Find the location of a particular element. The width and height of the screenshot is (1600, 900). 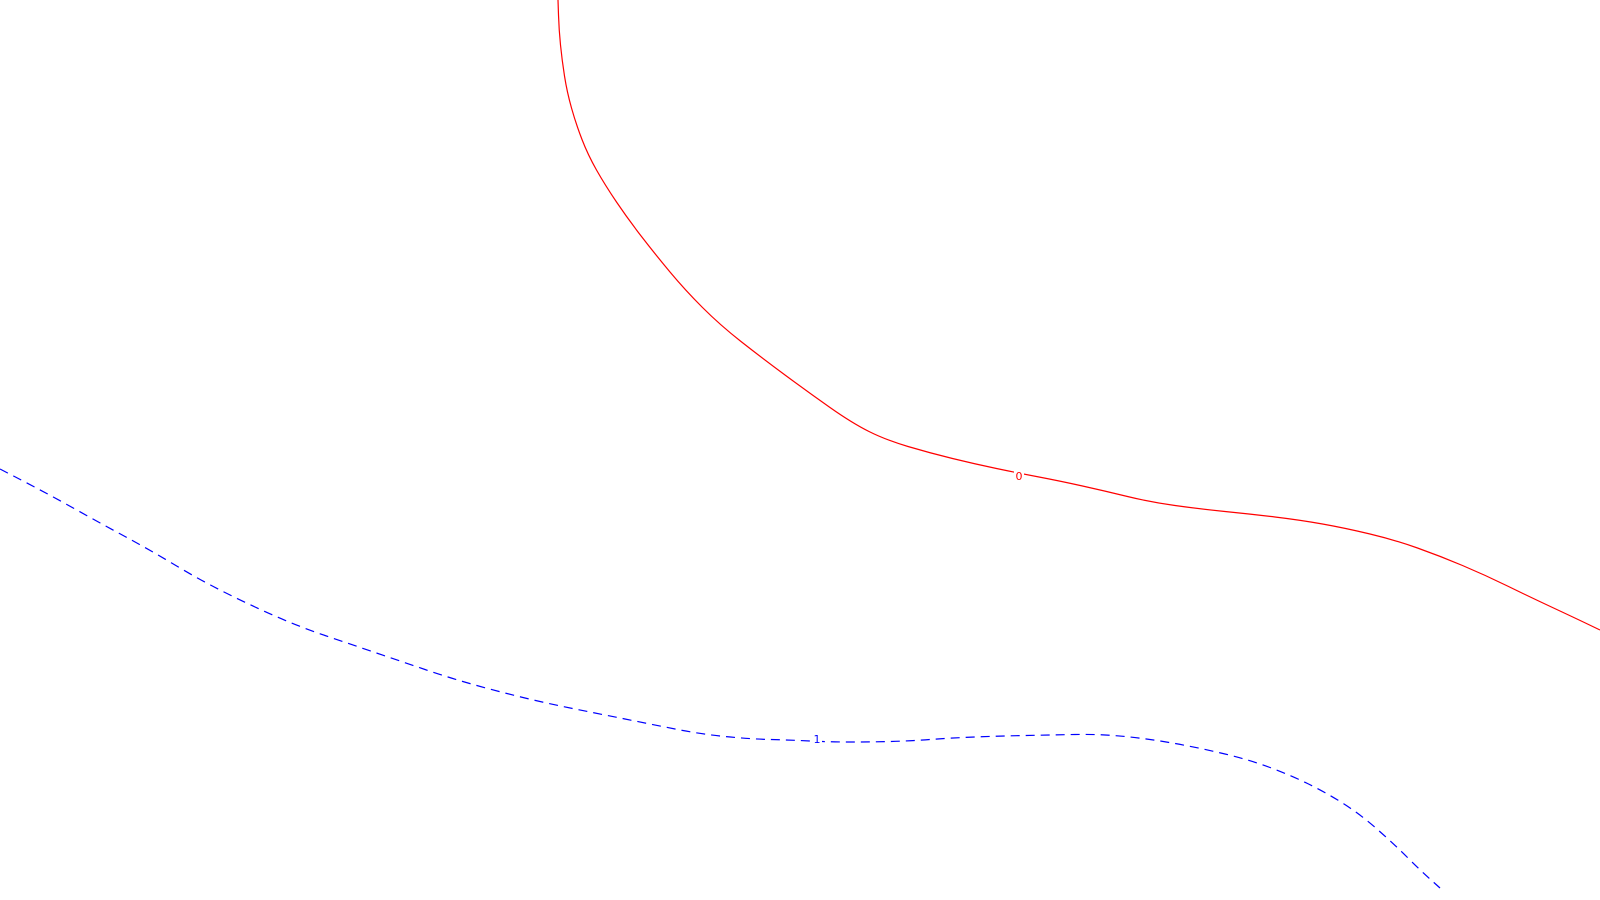

contour-label-level-1: 1 is located at coordinates (817, 739).